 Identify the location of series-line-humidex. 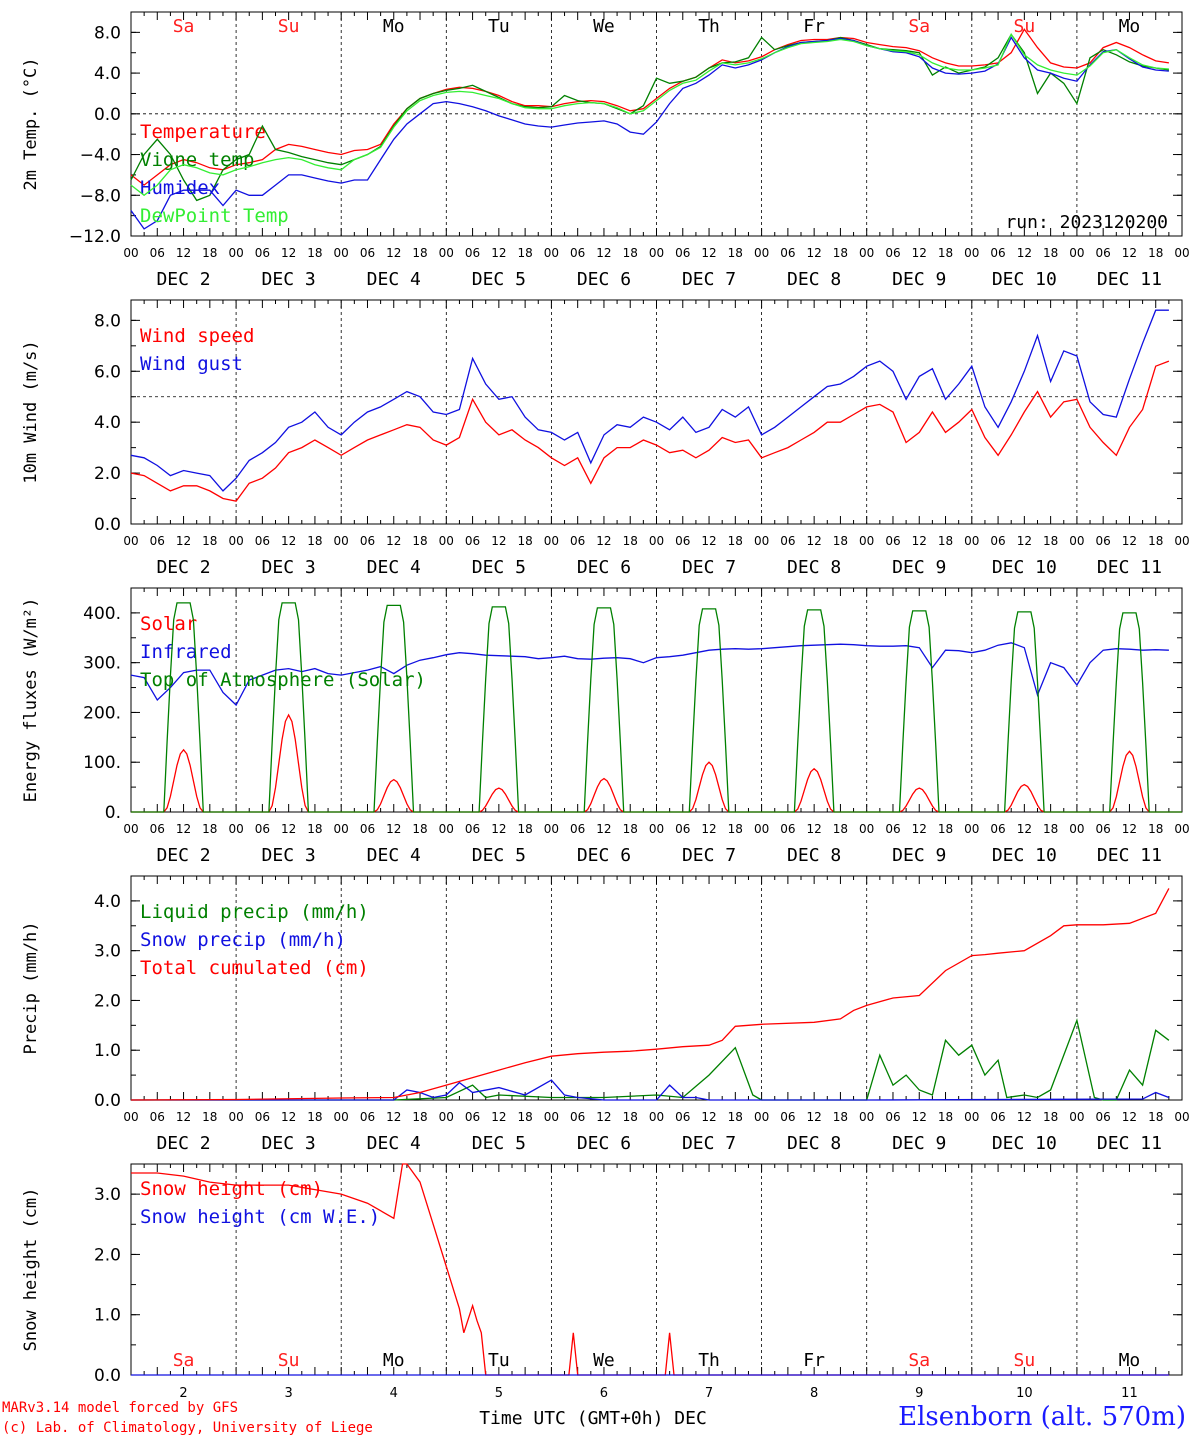
(649, 133).